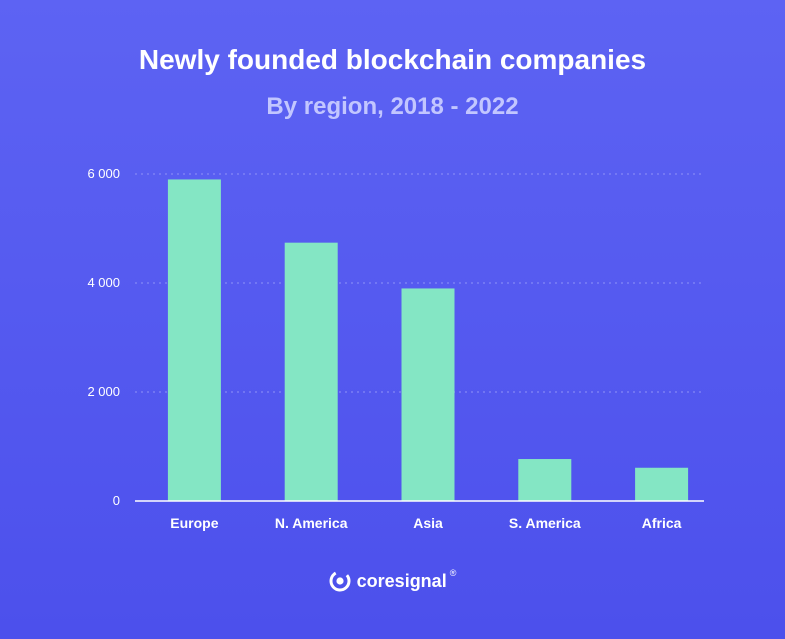 This screenshot has height=639, width=785. Describe the element at coordinates (311, 523) in the screenshot. I see `x-tick-label: N. America` at that location.